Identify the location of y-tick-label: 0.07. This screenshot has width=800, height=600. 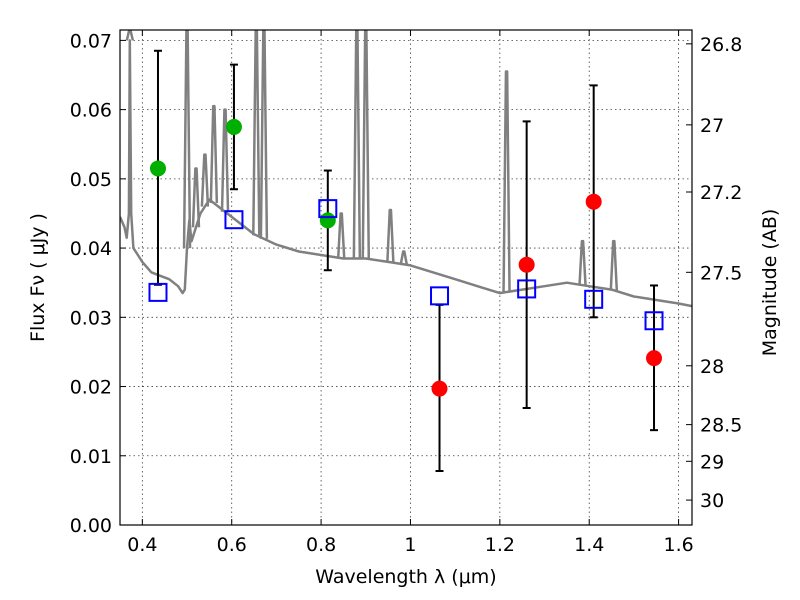
(91, 41).